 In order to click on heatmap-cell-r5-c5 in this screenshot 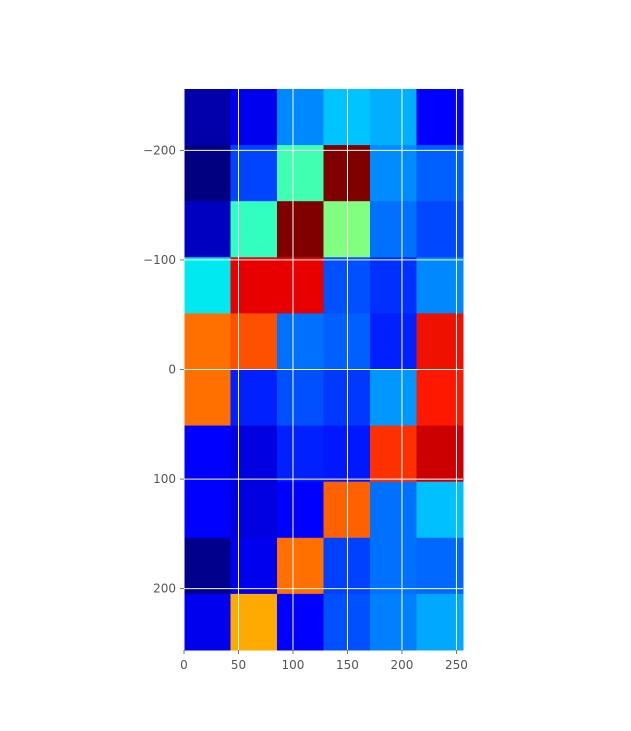, I will do `click(440, 398)`.